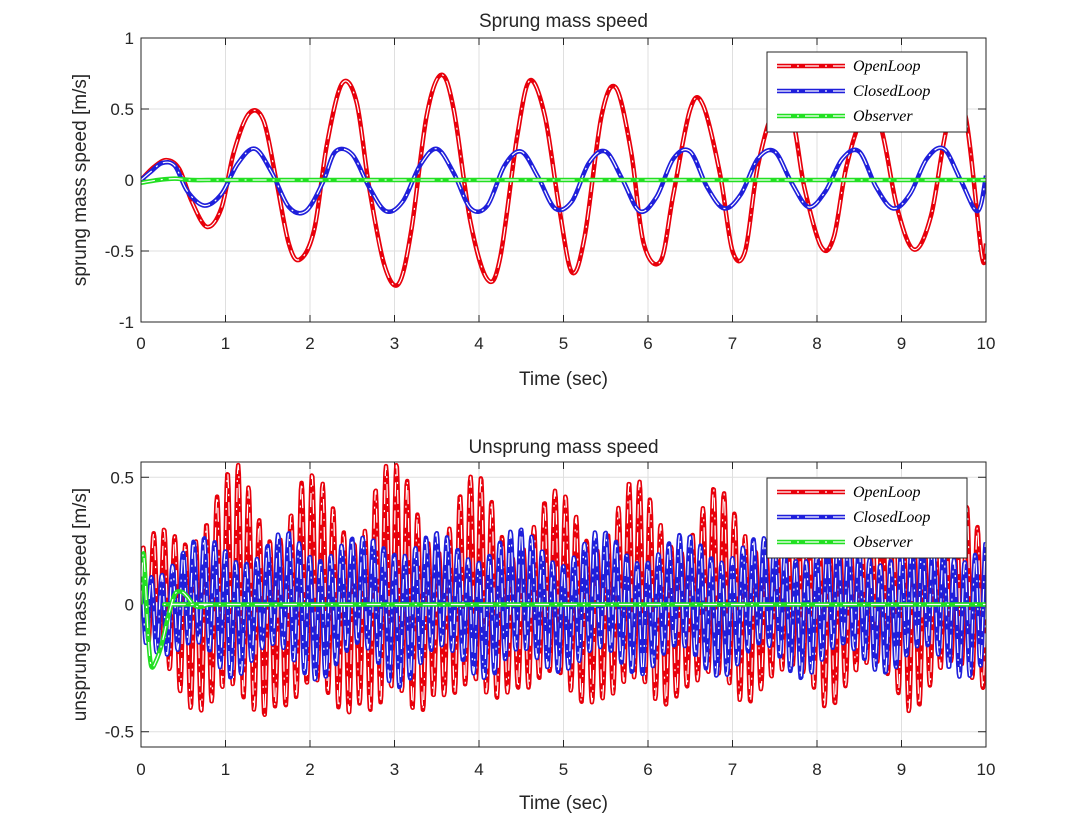  I want to click on series-closedloop-dash-overlay, so click(563, 180).